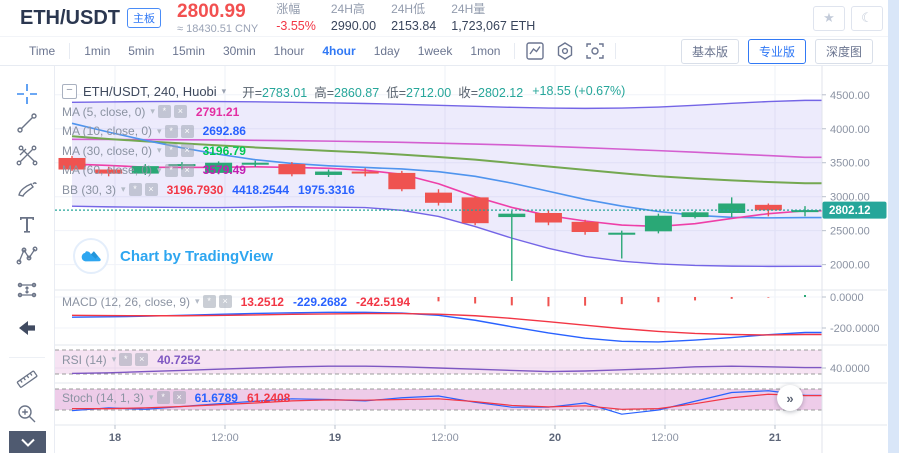 The image size is (899, 458). I want to click on price-axis-label: 4000.00, so click(850, 130).